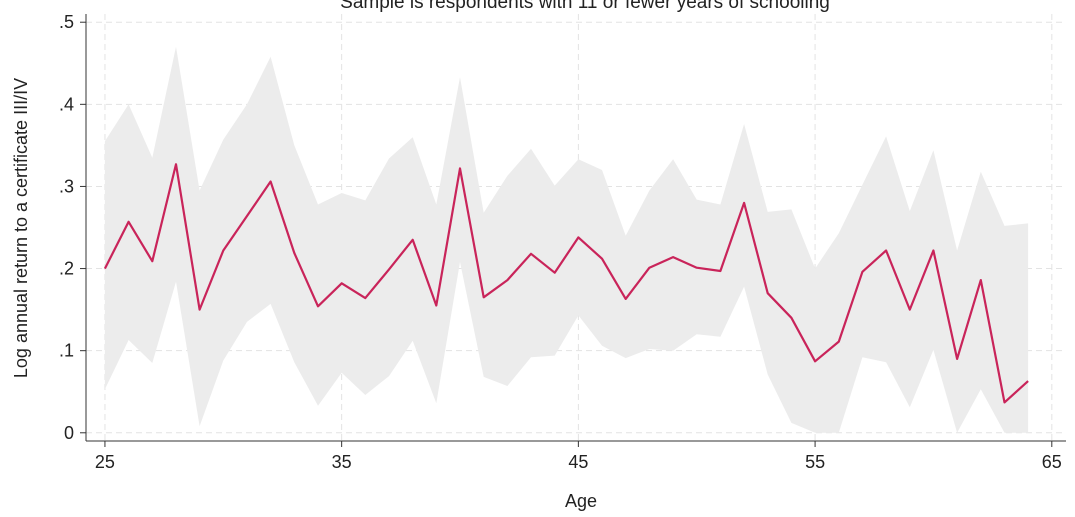 The height and width of the screenshot is (517, 1075). What do you see at coordinates (66, 104) in the screenshot?
I see `y-tick-label: .4` at bounding box center [66, 104].